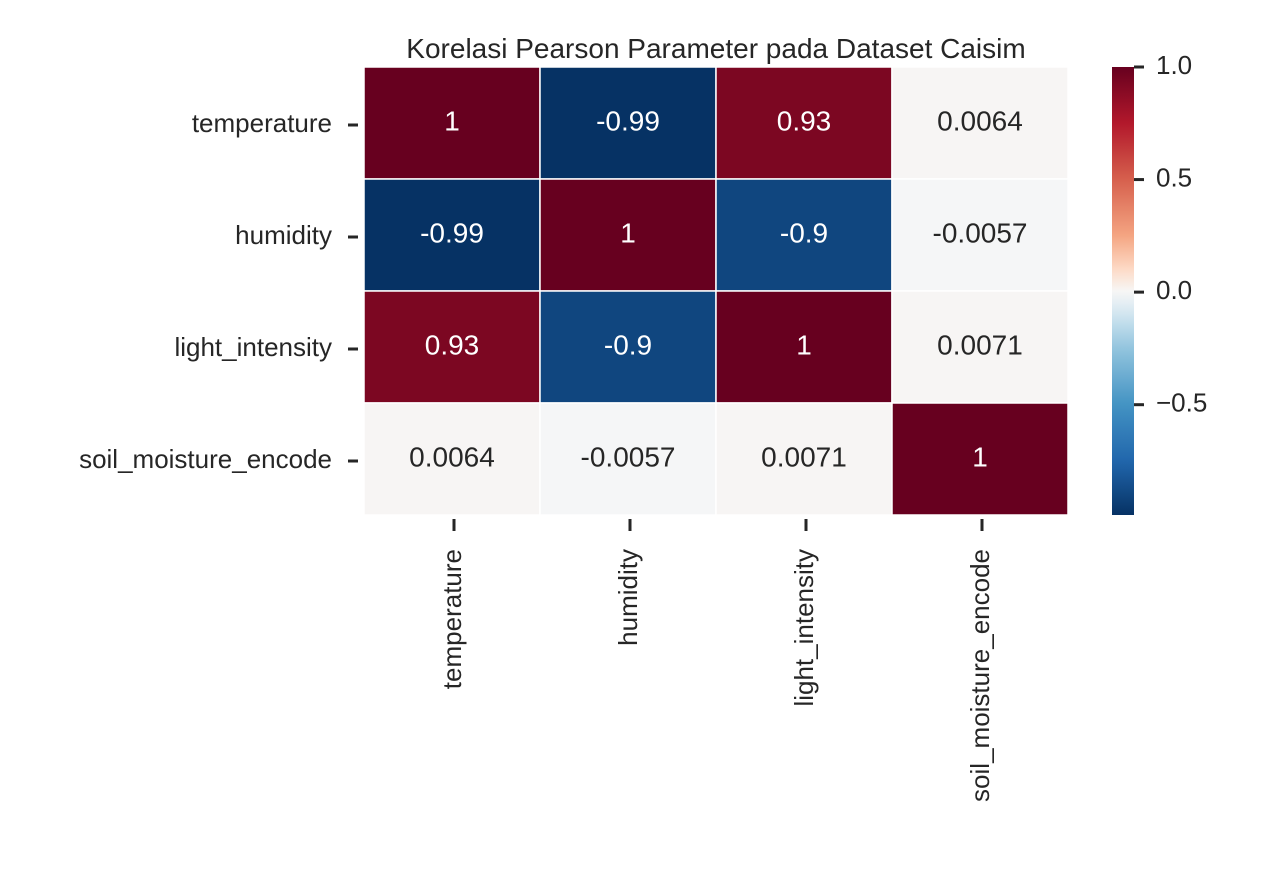 The height and width of the screenshot is (885, 1280). Describe the element at coordinates (1174, 177) in the screenshot. I see `colorbar-tick-label: 0.5` at that location.